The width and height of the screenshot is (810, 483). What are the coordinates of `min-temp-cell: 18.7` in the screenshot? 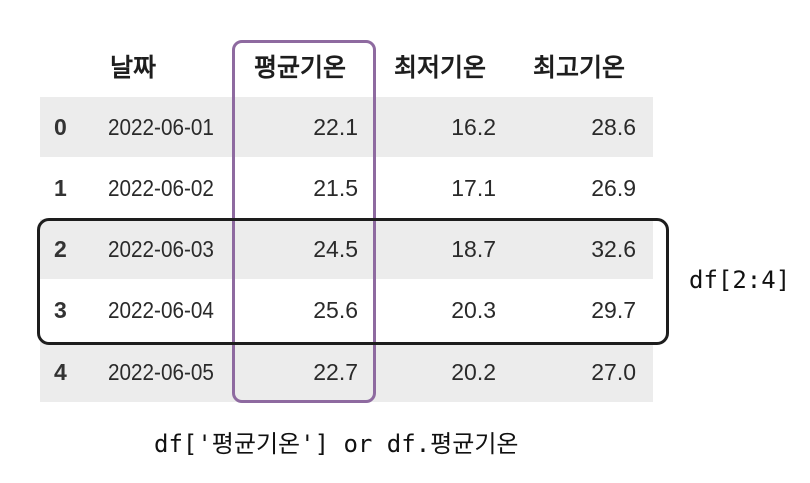 It's located at (473, 249).